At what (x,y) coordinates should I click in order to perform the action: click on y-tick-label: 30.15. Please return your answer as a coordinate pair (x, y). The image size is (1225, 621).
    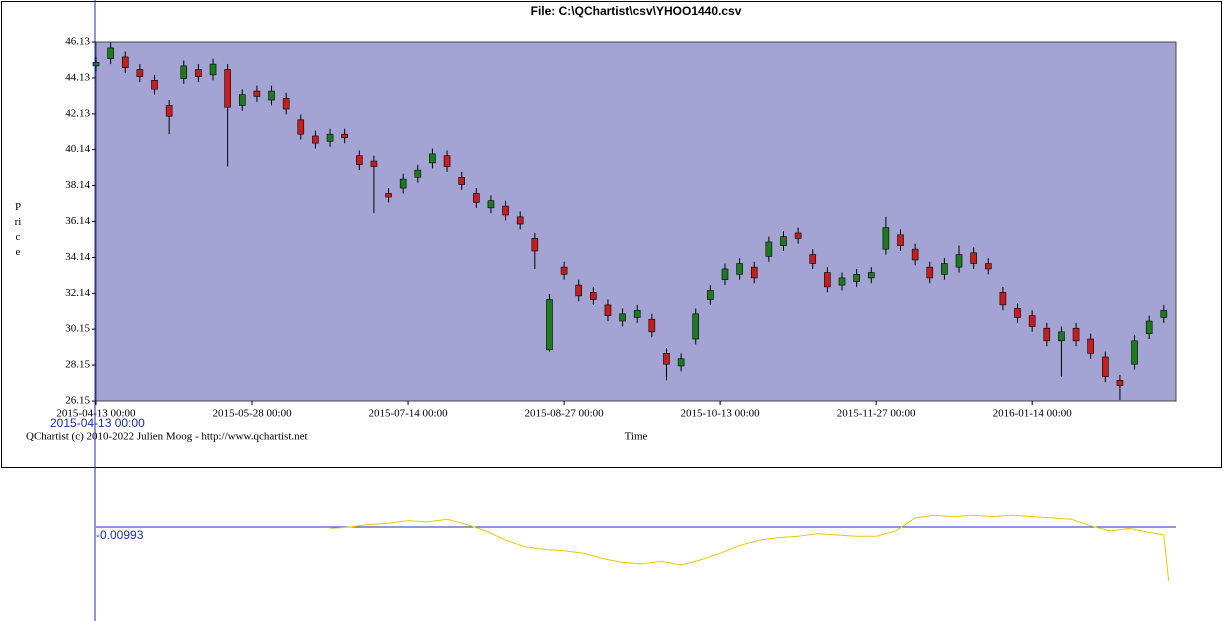
    Looking at the image, I should click on (77, 329).